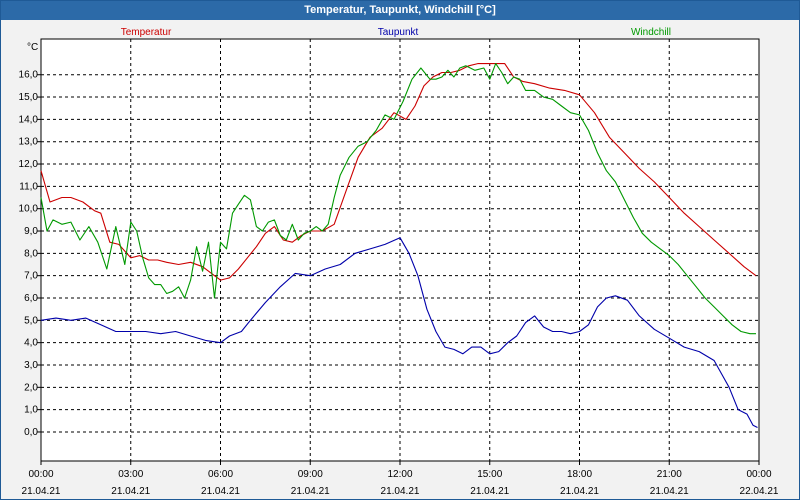 The image size is (800, 500). Describe the element at coordinates (669, 474) in the screenshot. I see `x-tick-time: 21:00` at that location.